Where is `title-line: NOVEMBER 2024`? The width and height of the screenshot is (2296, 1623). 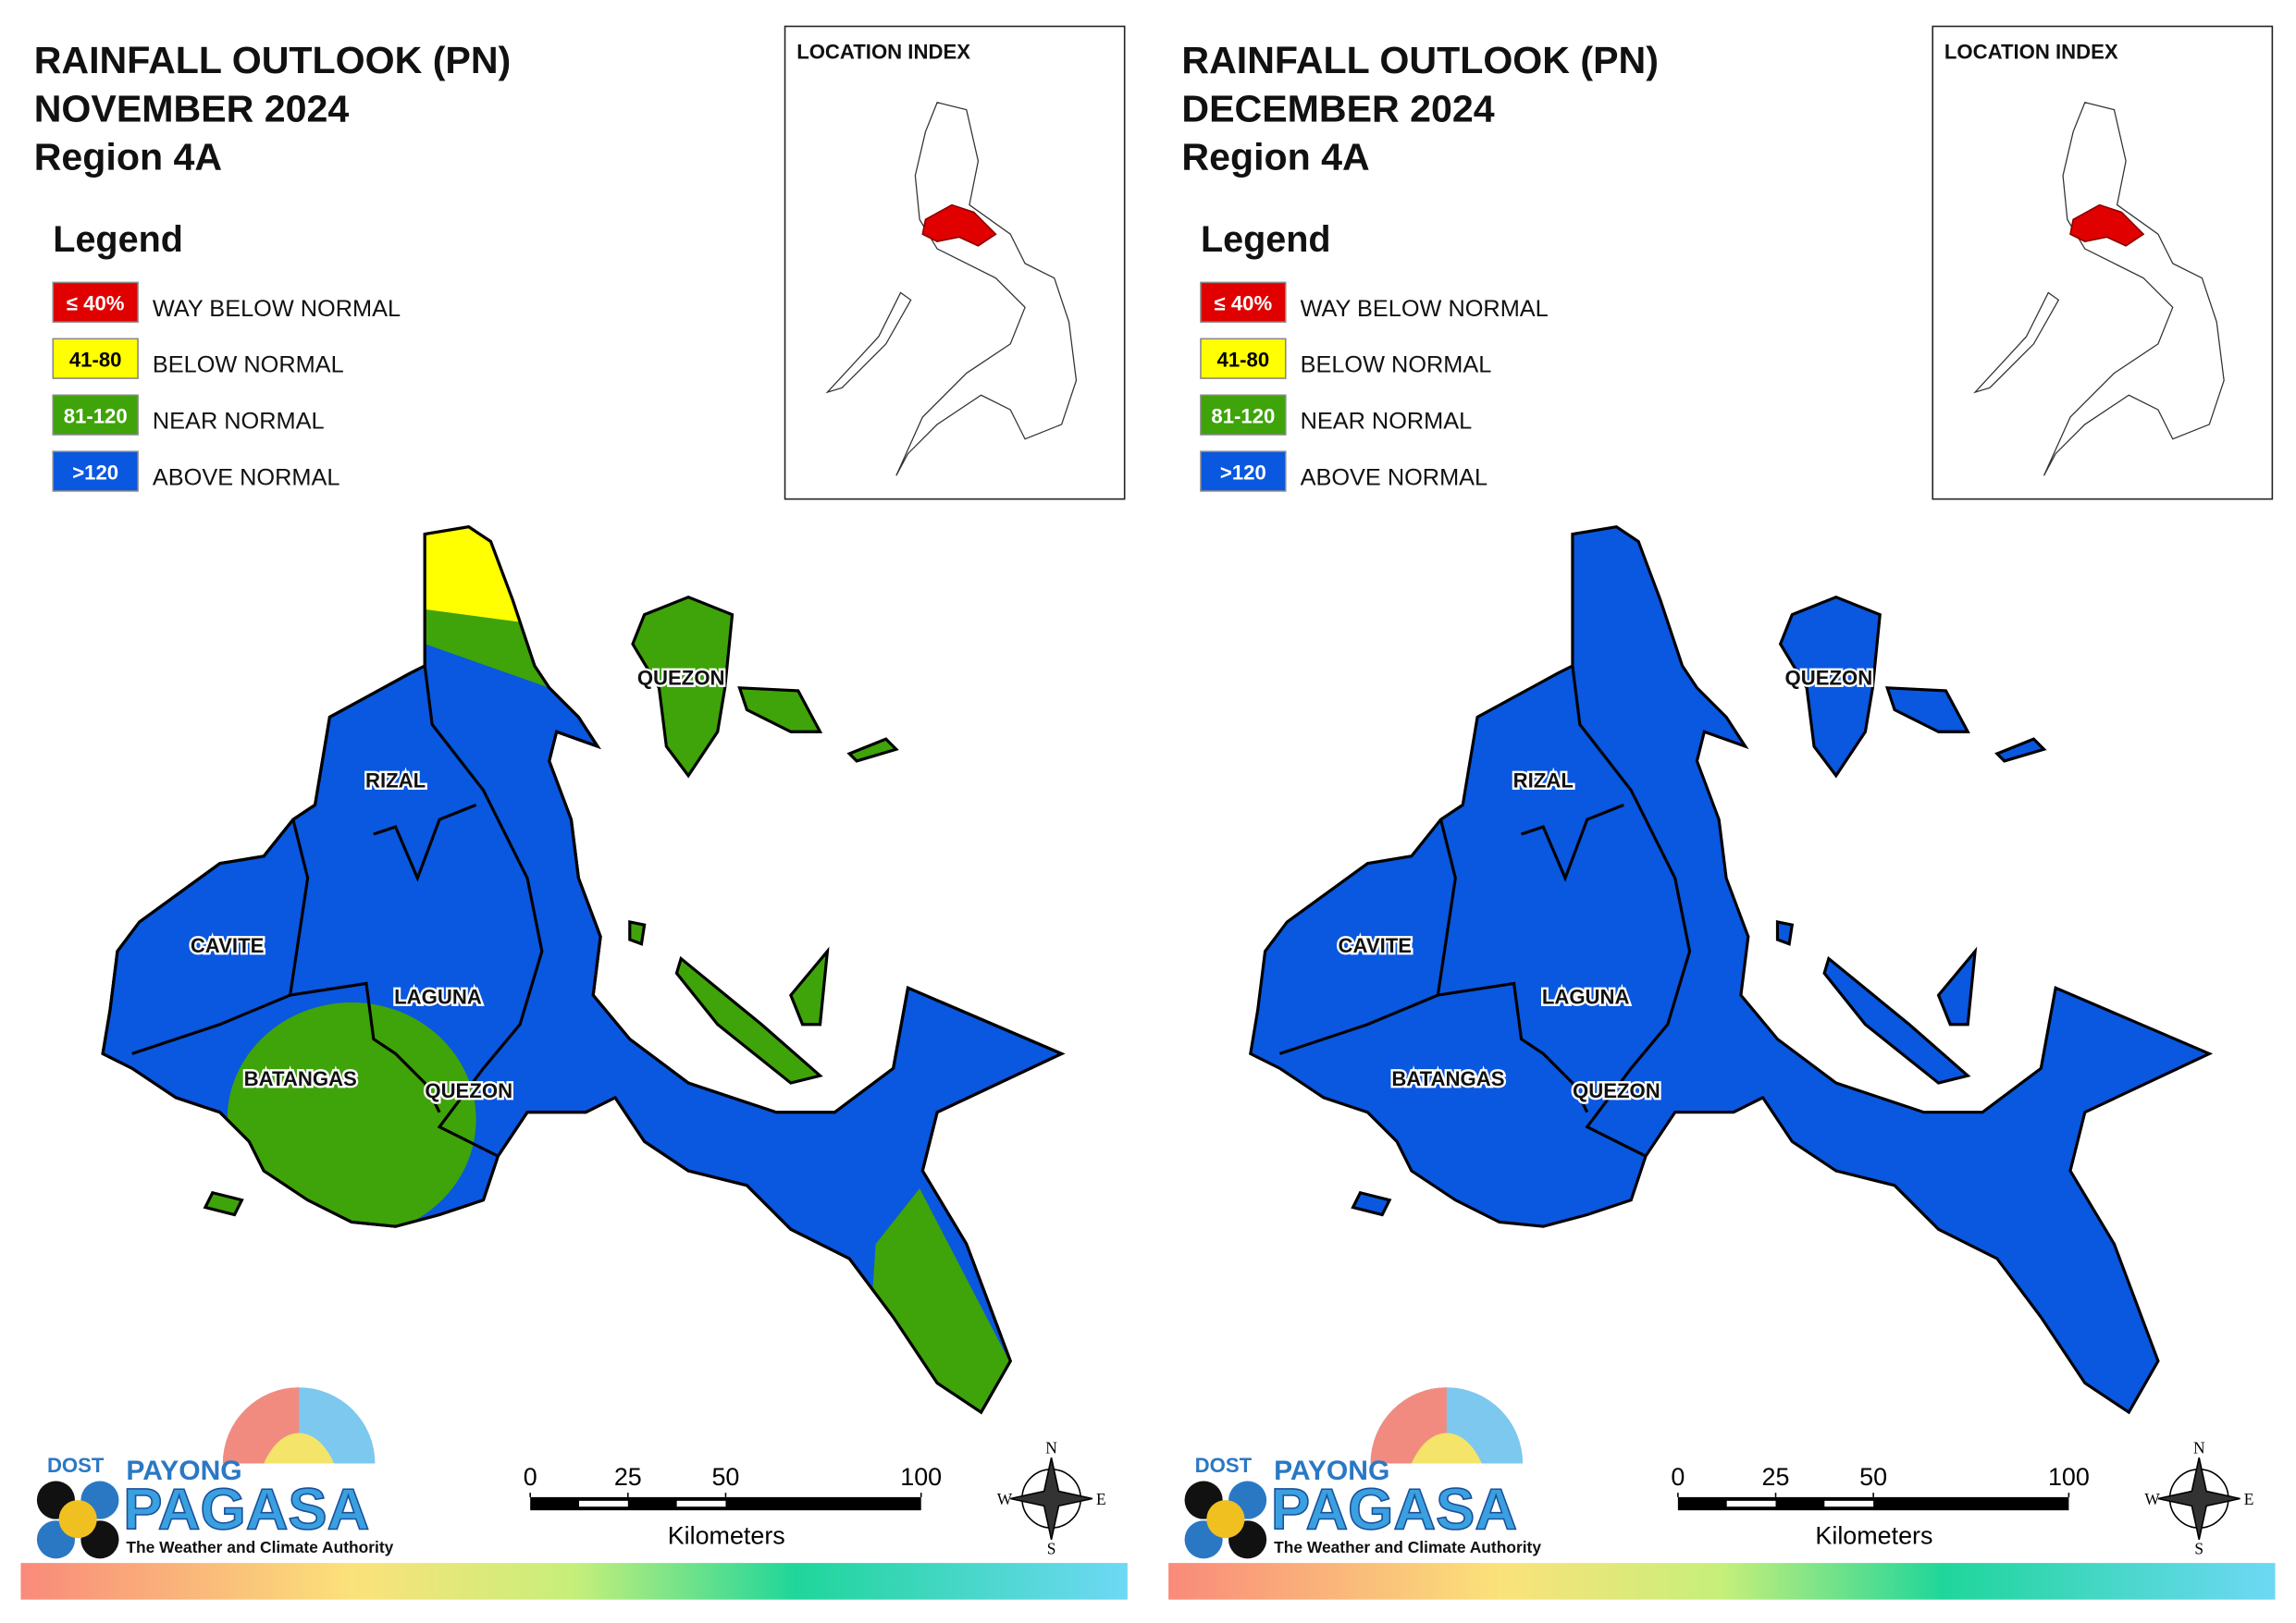
title-line: NOVEMBER 2024 is located at coordinates (192, 108).